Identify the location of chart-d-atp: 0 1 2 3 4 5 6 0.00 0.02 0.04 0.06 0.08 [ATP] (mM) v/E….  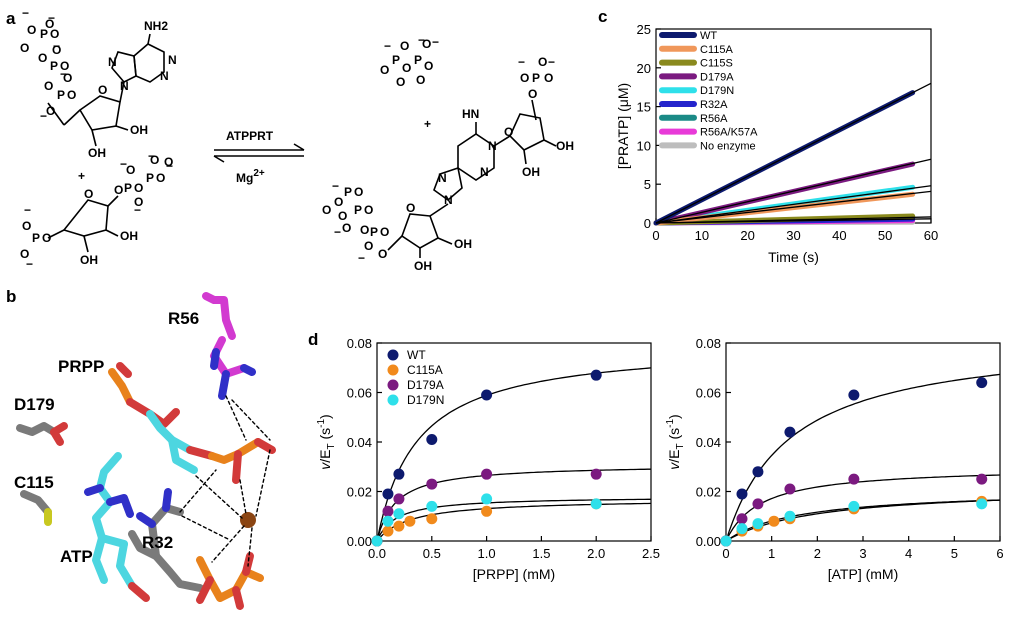
(834, 459).